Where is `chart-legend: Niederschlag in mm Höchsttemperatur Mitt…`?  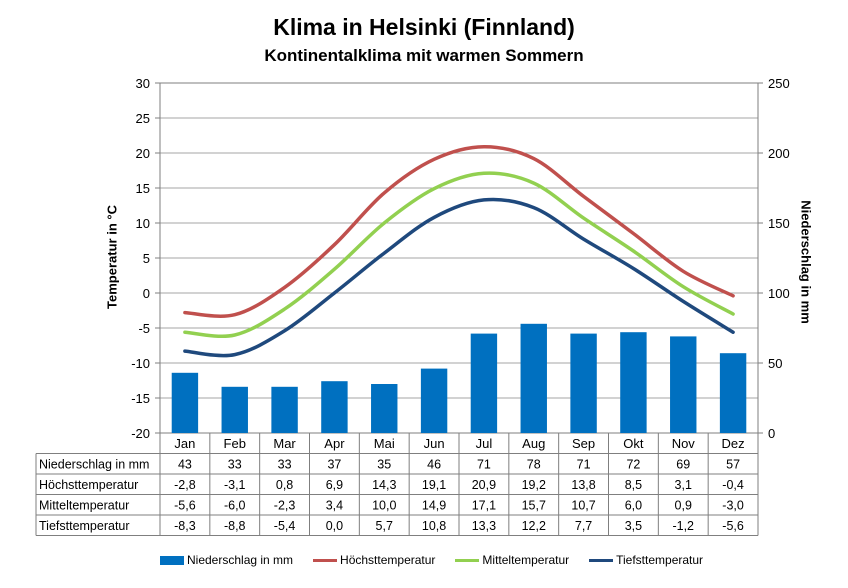 chart-legend: Niederschlag in mm Höchsttemperatur Mitt… is located at coordinates (431, 560).